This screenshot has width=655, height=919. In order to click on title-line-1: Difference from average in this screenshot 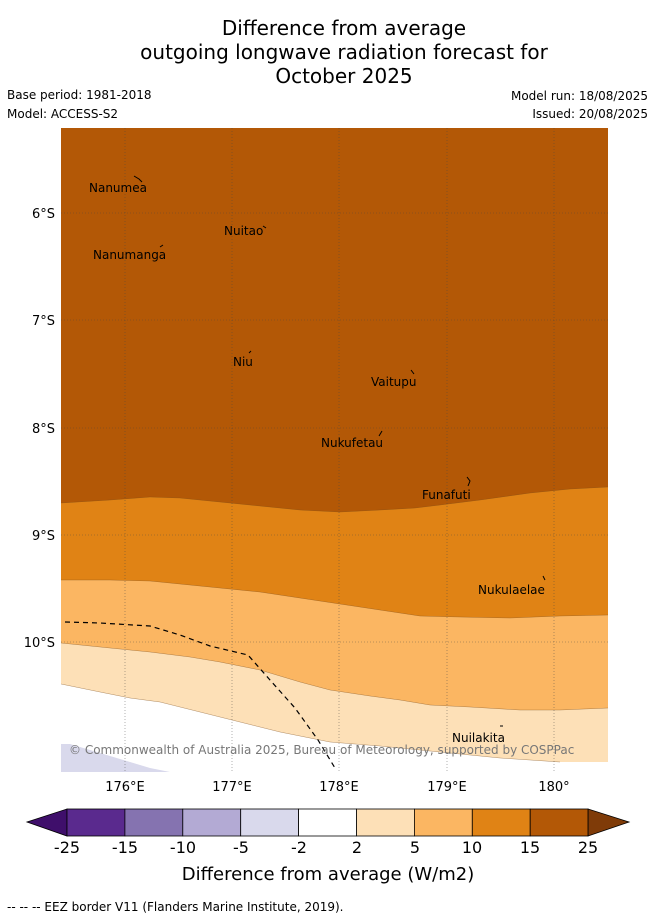, I will do `click(344, 28)`.